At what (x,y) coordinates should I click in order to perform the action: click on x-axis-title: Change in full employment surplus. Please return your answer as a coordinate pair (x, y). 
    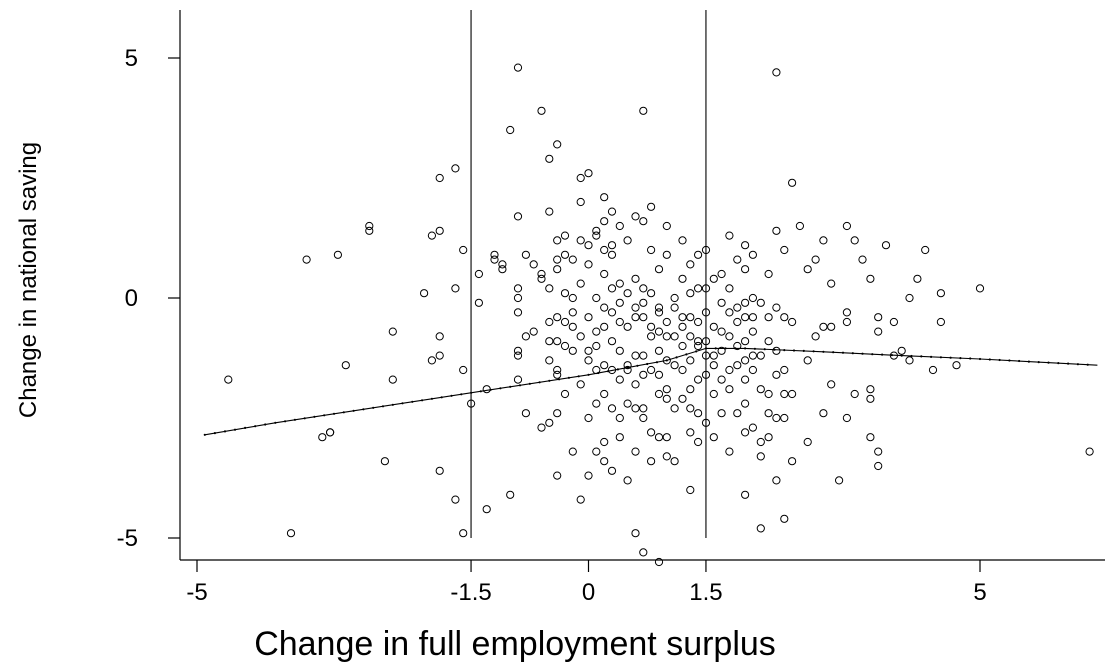
    Looking at the image, I should click on (515, 644).